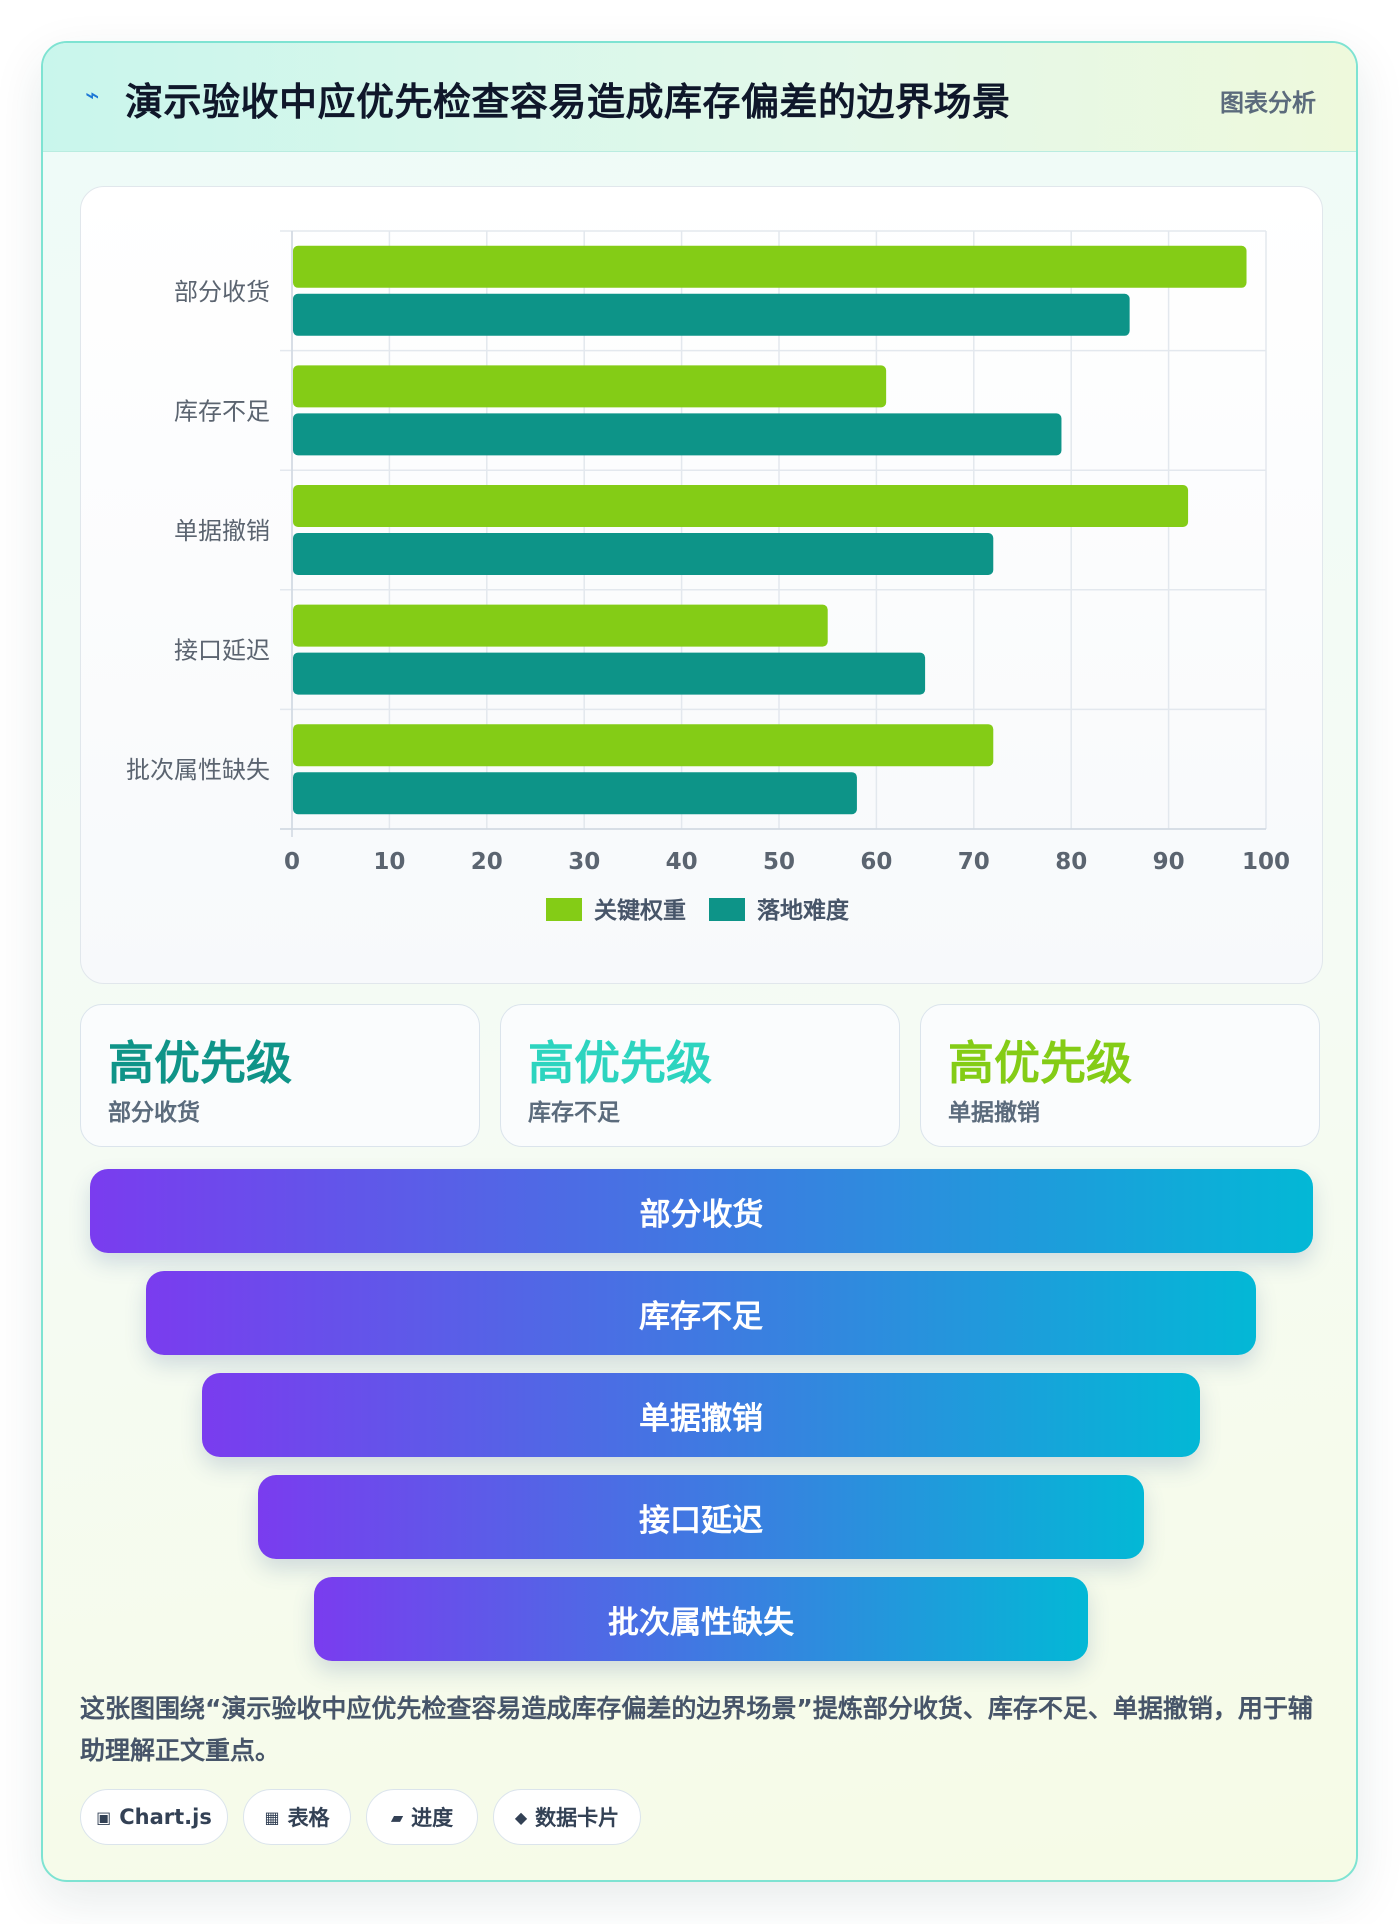  I want to click on x-tick-label: 100, so click(1266, 862).